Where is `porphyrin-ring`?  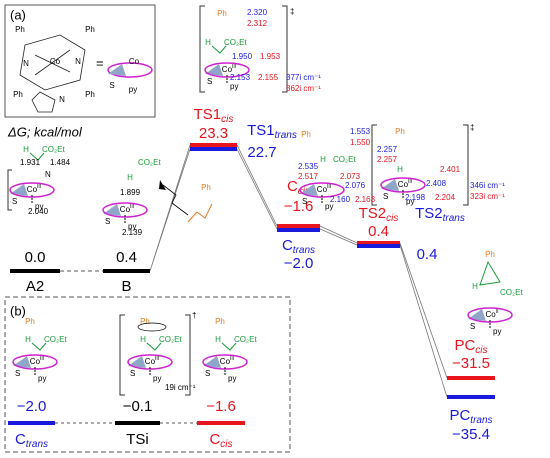
porphyrin-ring is located at coordinates (130, 70).